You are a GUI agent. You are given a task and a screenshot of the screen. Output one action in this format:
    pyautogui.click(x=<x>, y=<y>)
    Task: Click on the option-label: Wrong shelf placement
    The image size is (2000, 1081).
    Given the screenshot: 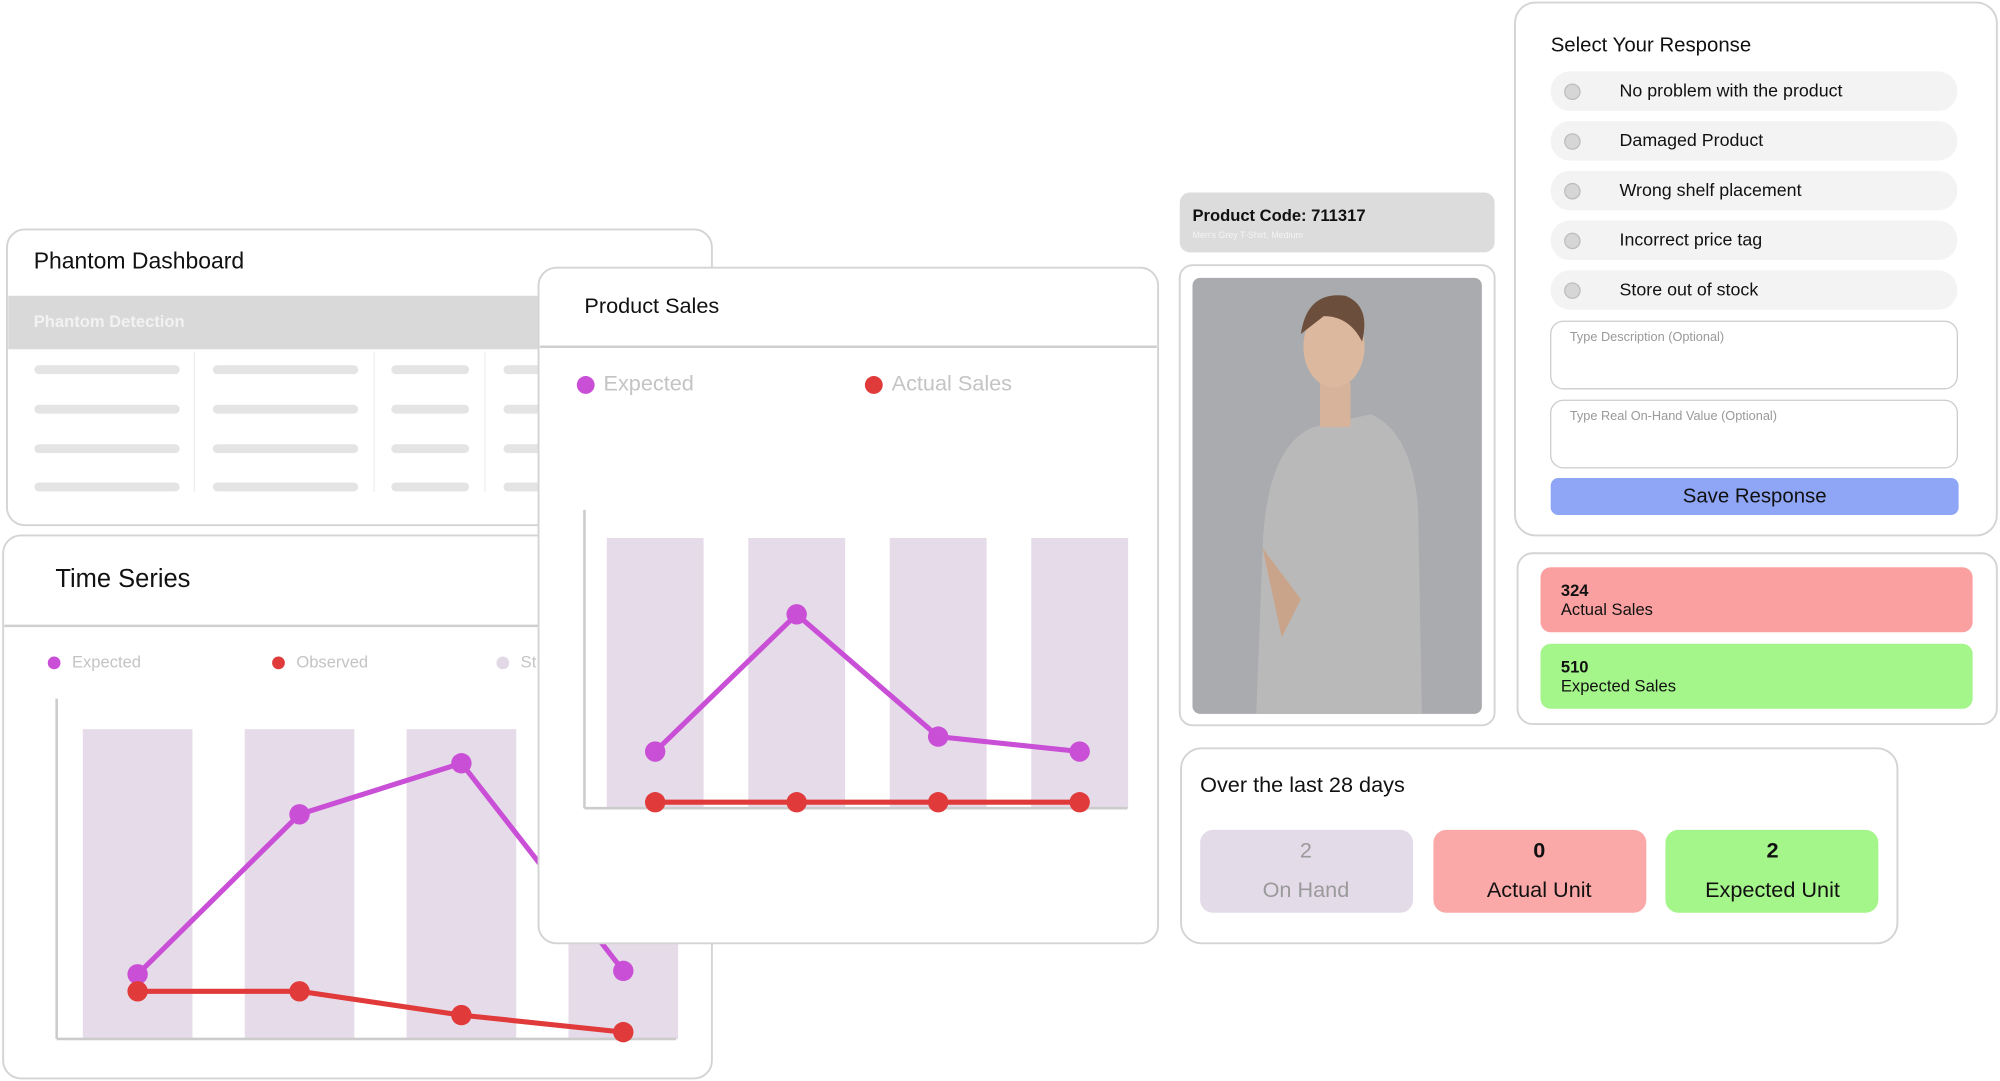 What is the action you would take?
    pyautogui.click(x=1711, y=190)
    